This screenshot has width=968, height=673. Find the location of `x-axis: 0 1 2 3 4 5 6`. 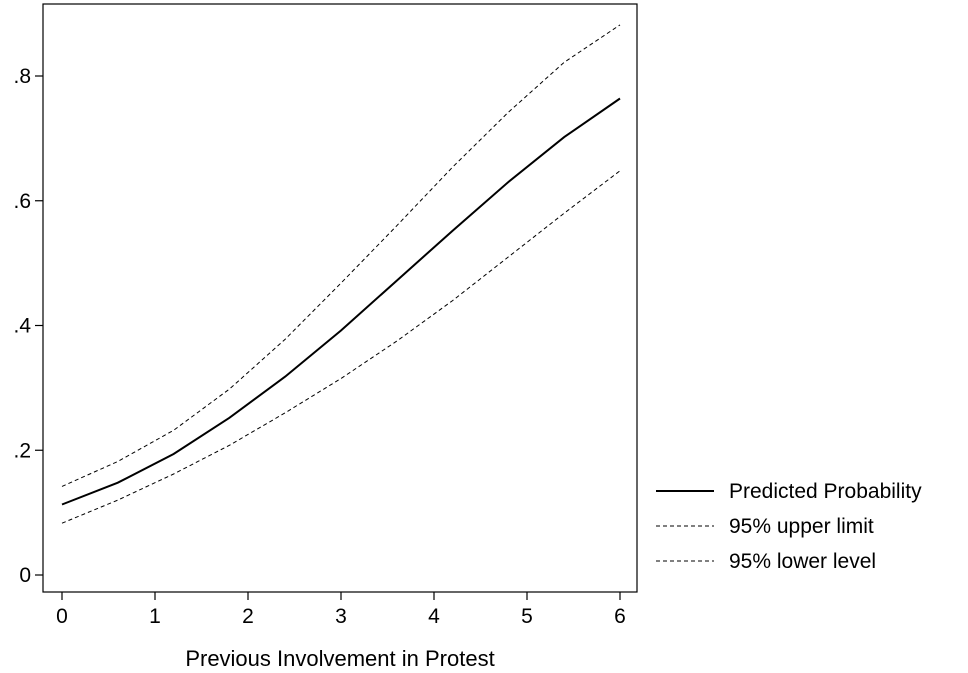

x-axis: 0 1 2 3 4 5 6 is located at coordinates (341, 610).